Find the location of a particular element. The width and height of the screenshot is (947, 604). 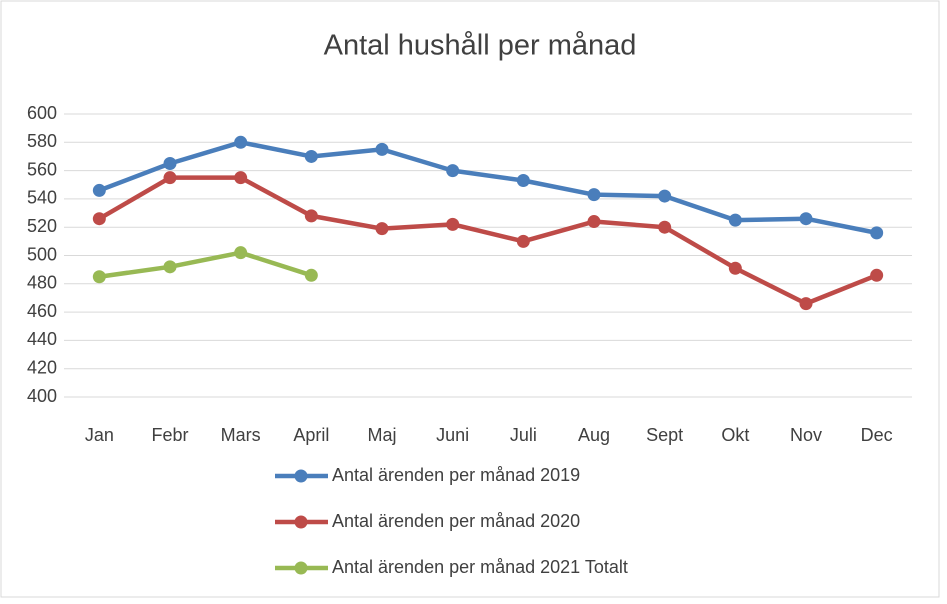

y-tick-label: 460 is located at coordinates (42, 311).